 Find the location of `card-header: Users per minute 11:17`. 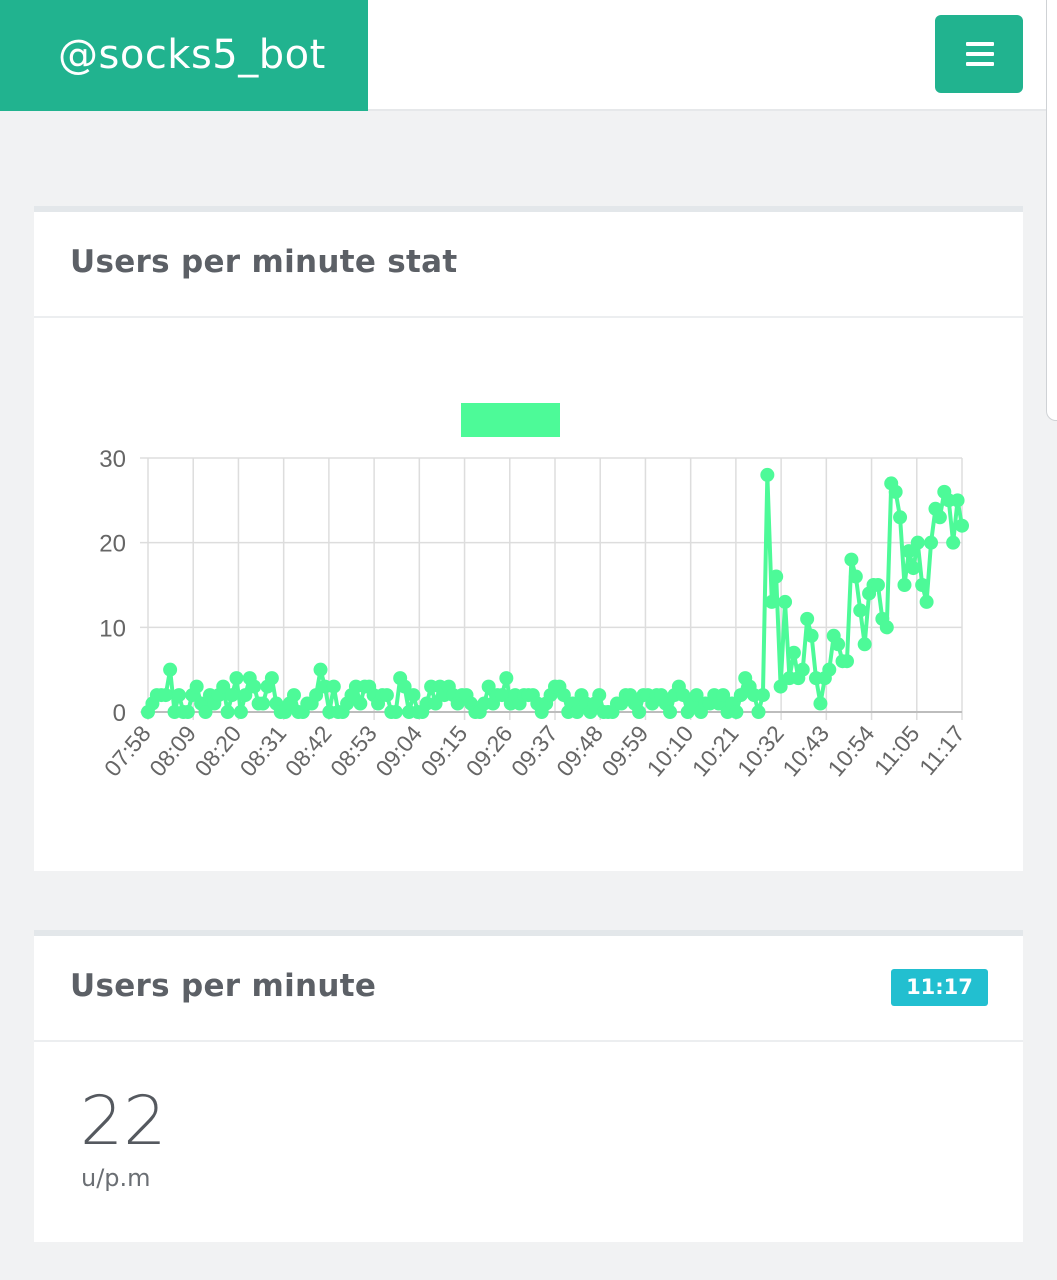

card-header: Users per minute 11:17 is located at coordinates (528, 989).